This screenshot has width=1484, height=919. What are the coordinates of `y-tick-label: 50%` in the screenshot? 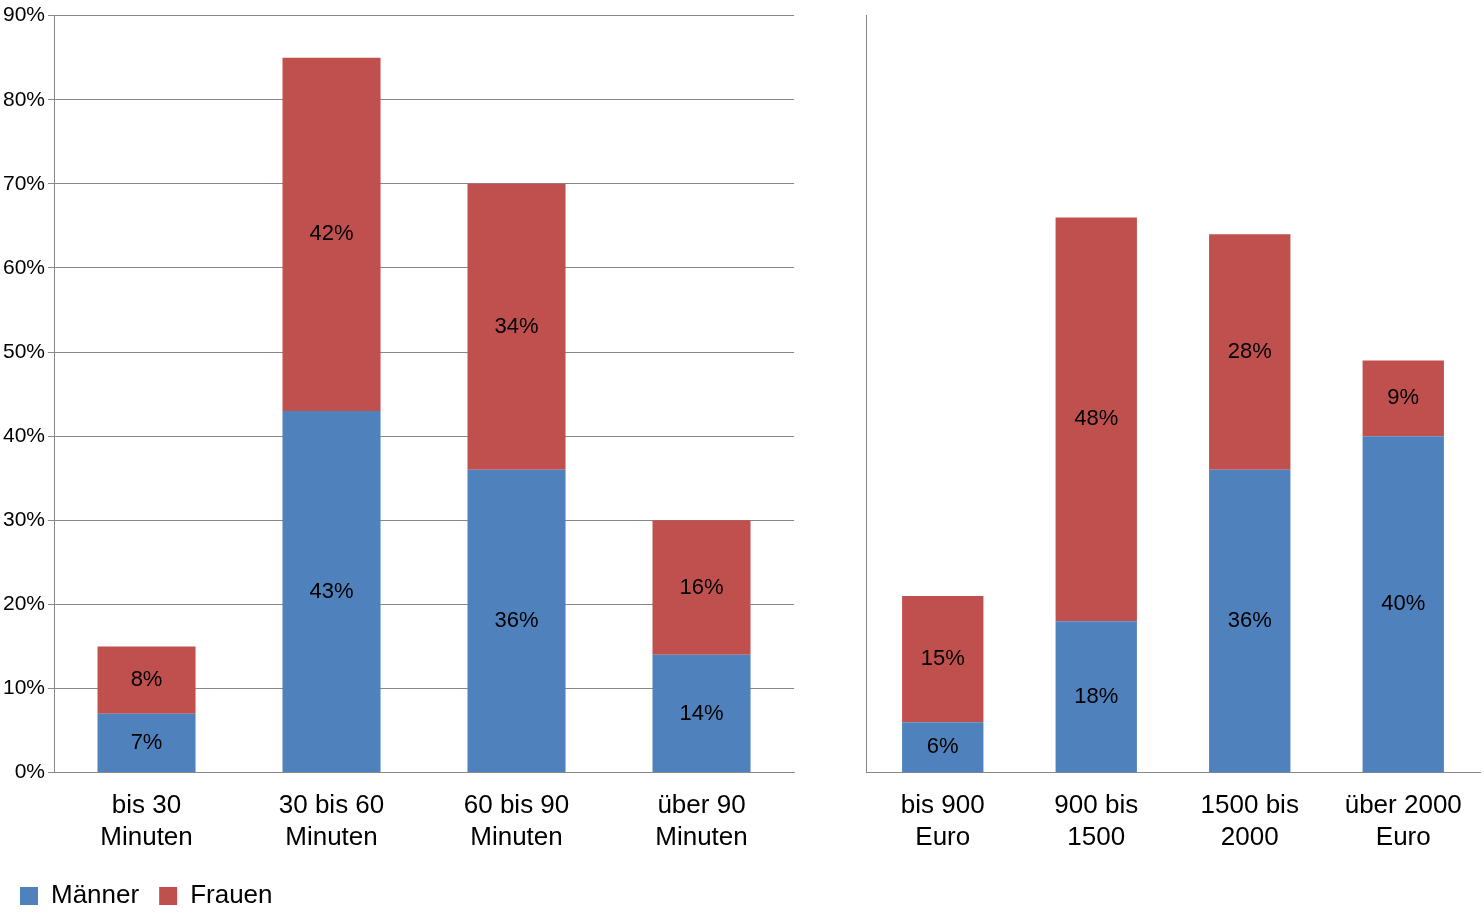 It's located at (24, 350).